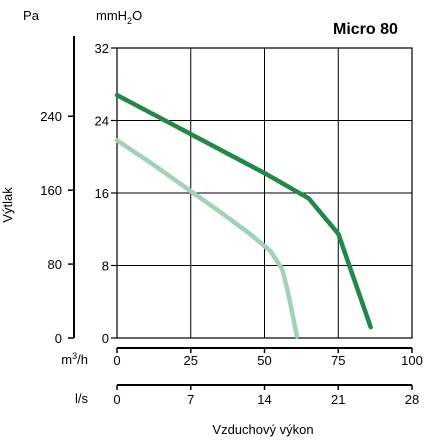 The image size is (432, 441). What do you see at coordinates (51, 190) in the screenshot?
I see `pa-tick-label: 160` at bounding box center [51, 190].